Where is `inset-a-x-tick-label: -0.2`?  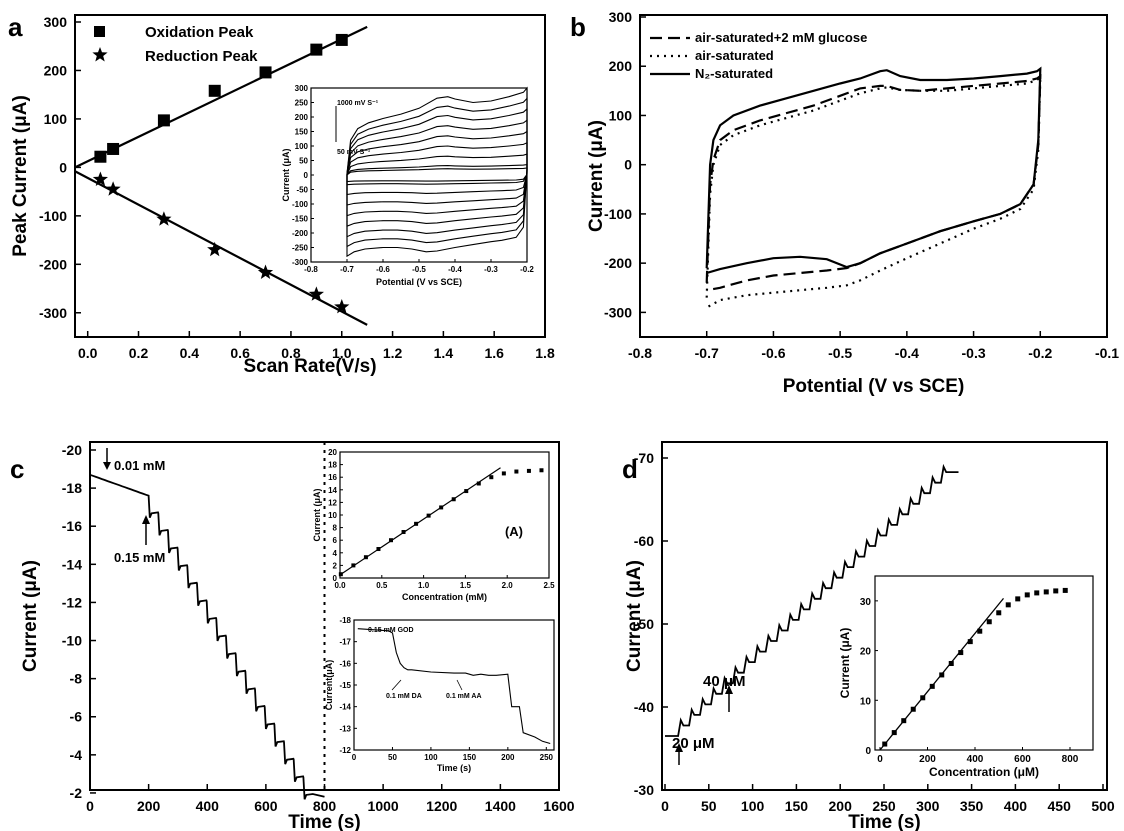
inset-a-x-tick-label: -0.2 is located at coordinates (527, 269).